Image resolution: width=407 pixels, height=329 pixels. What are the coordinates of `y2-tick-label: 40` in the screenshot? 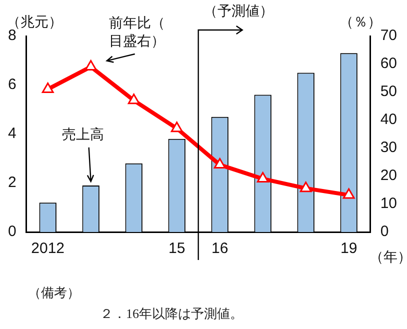 It's located at (389, 119).